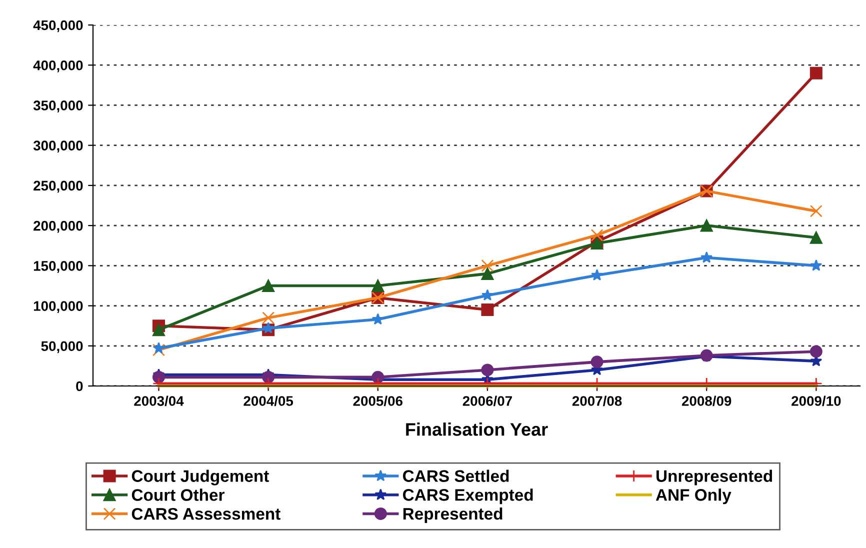  I want to click on x-tick-label: 2008/09, so click(707, 401).